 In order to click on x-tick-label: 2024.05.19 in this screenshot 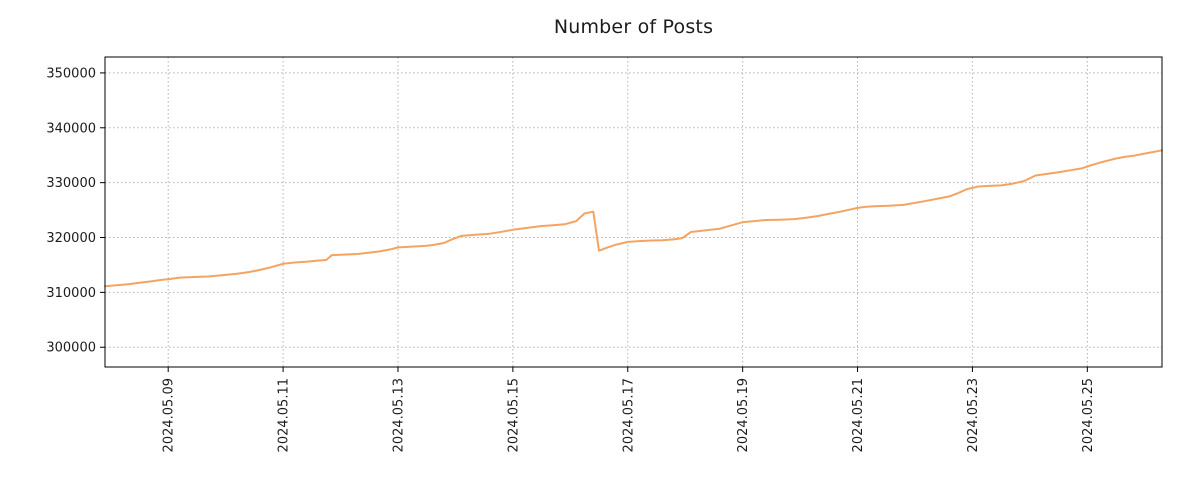, I will do `click(743, 415)`.